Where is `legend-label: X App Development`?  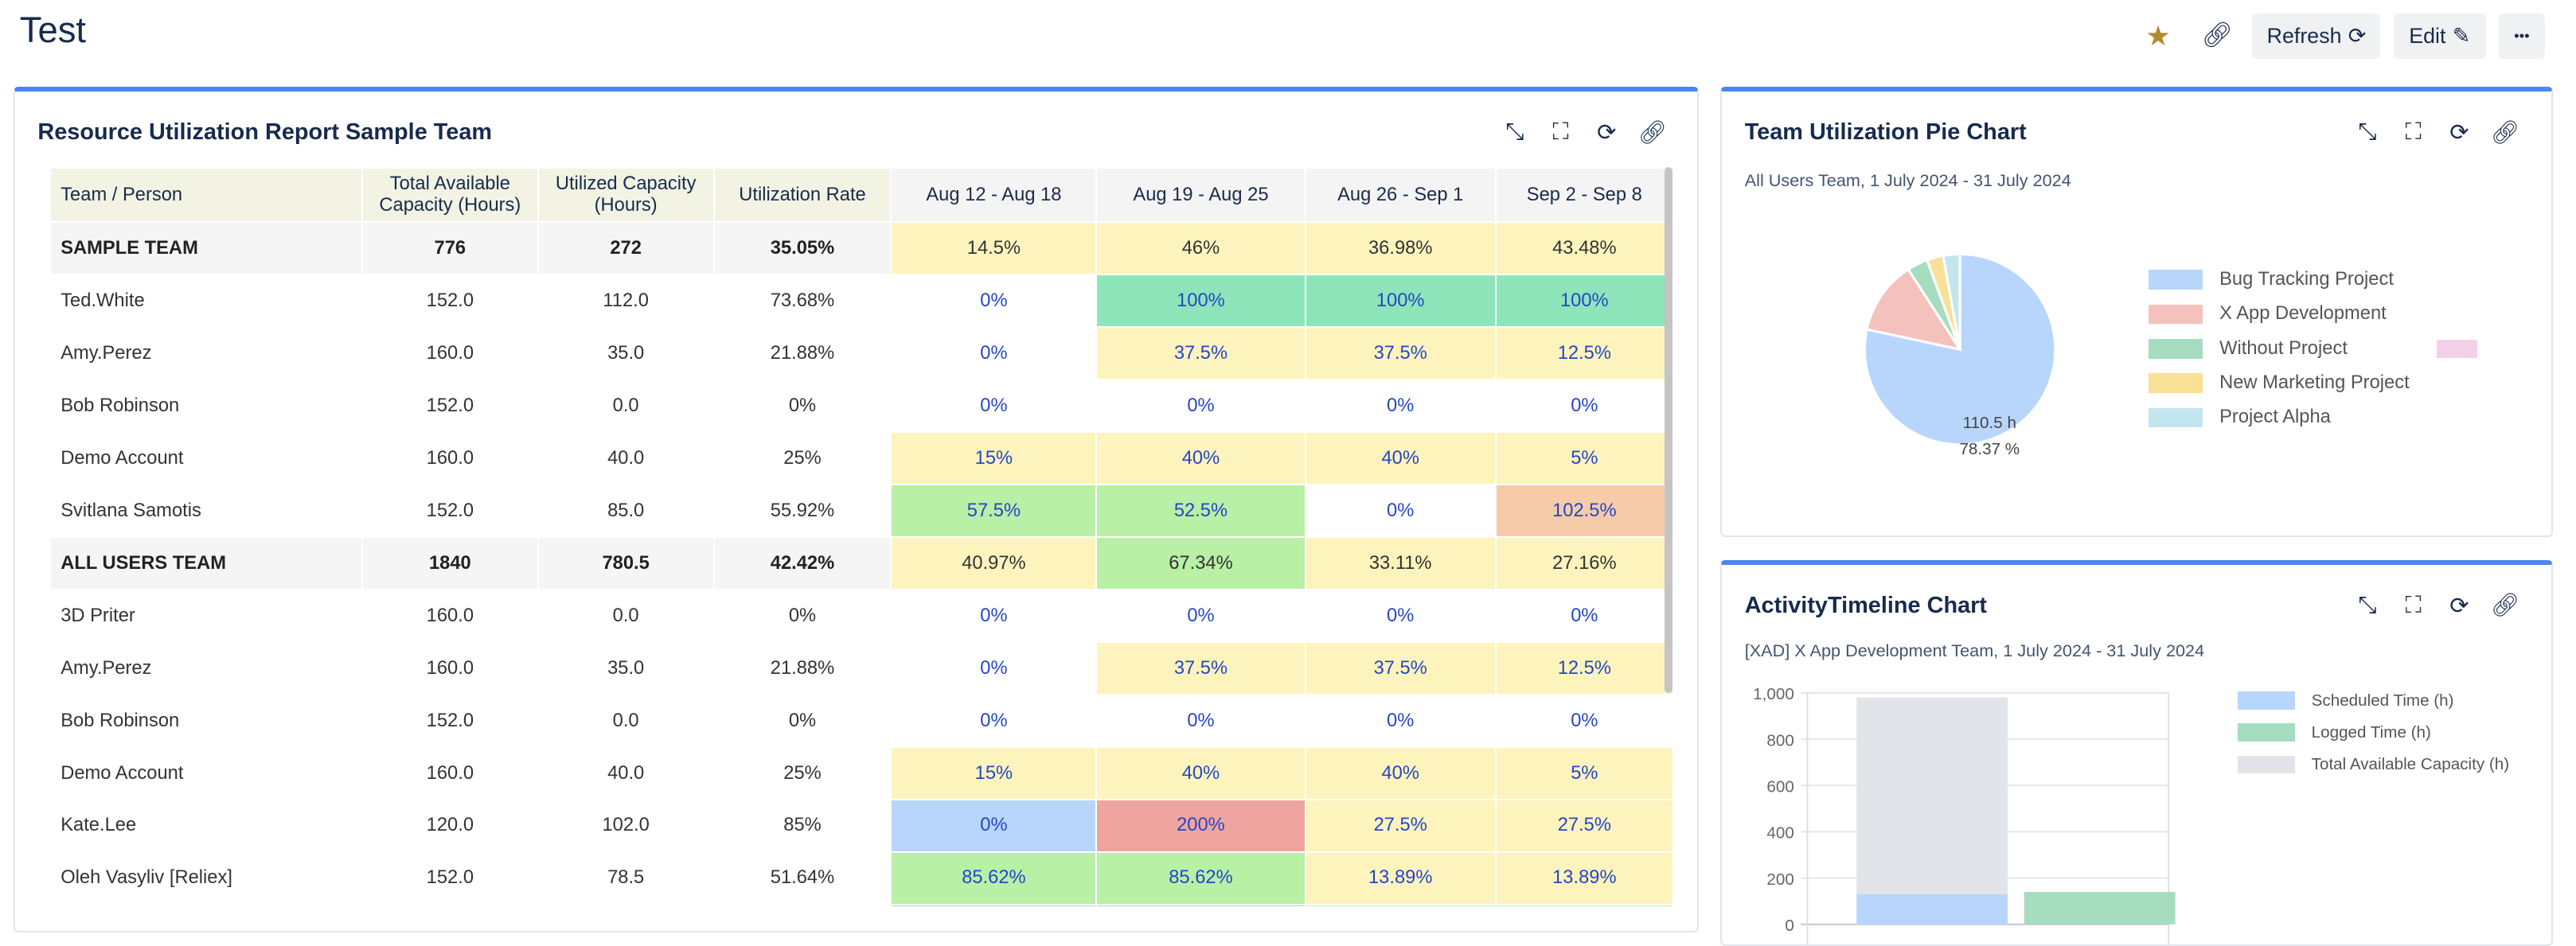
legend-label: X App Development is located at coordinates (2303, 314).